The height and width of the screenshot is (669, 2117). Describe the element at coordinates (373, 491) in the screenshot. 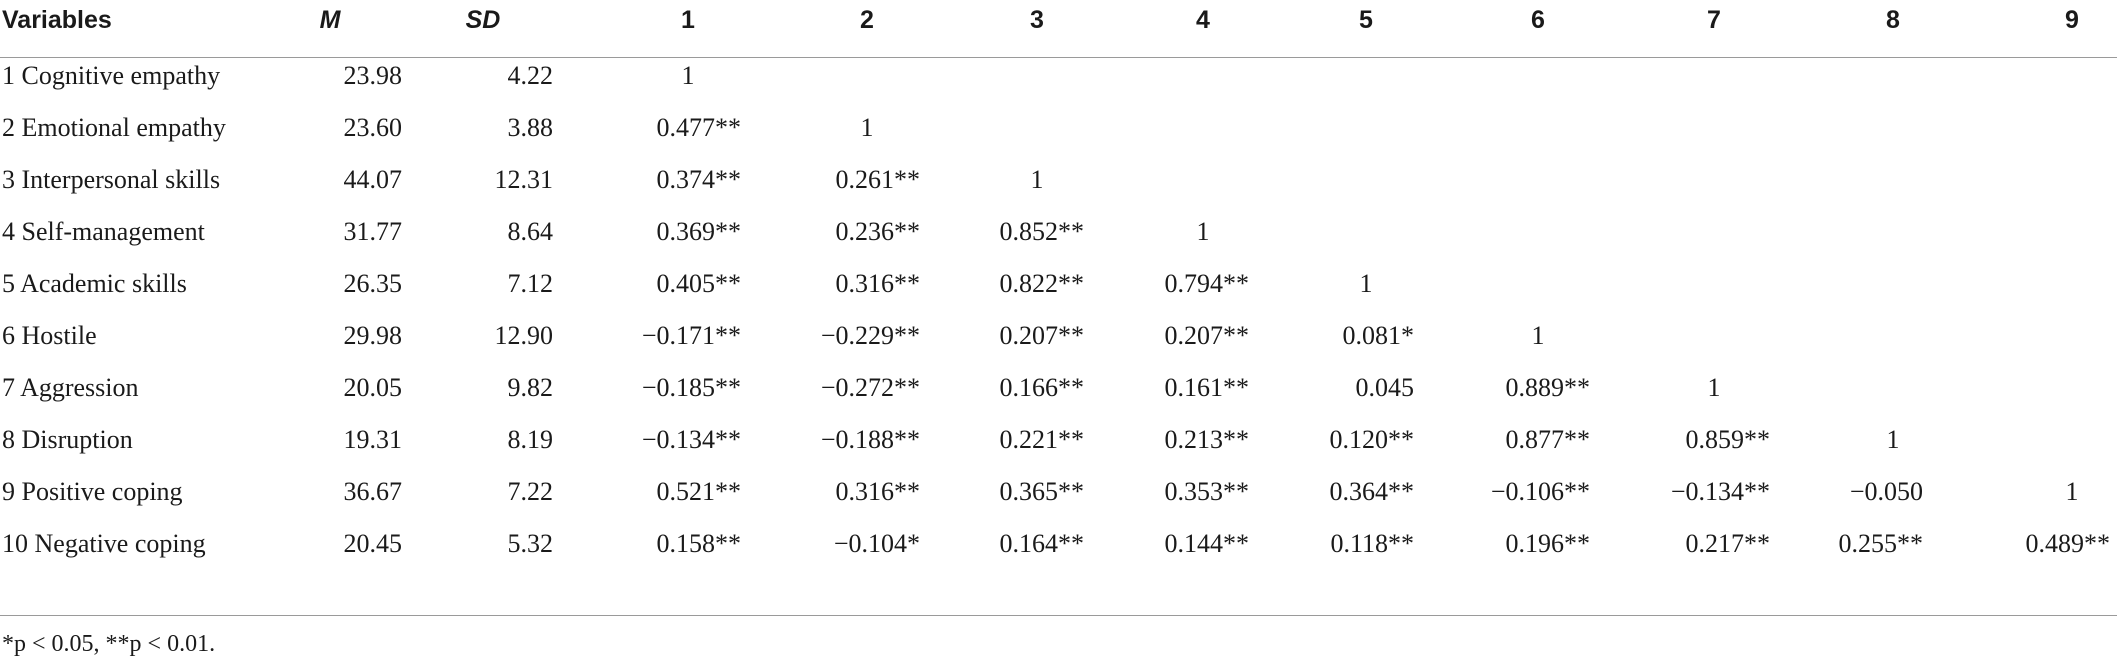

I see `row-mean: 36.67` at that location.